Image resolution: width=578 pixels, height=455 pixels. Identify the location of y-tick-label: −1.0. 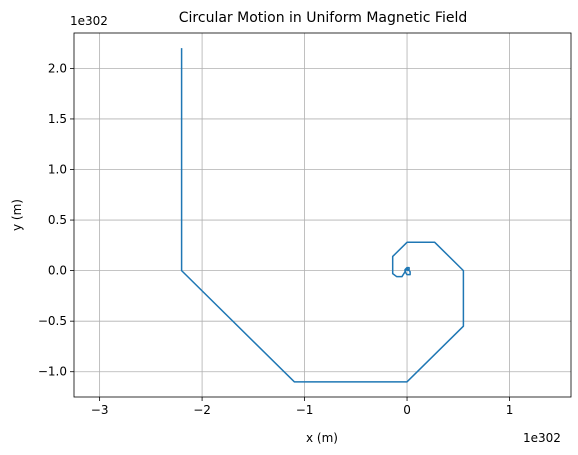
(52, 372).